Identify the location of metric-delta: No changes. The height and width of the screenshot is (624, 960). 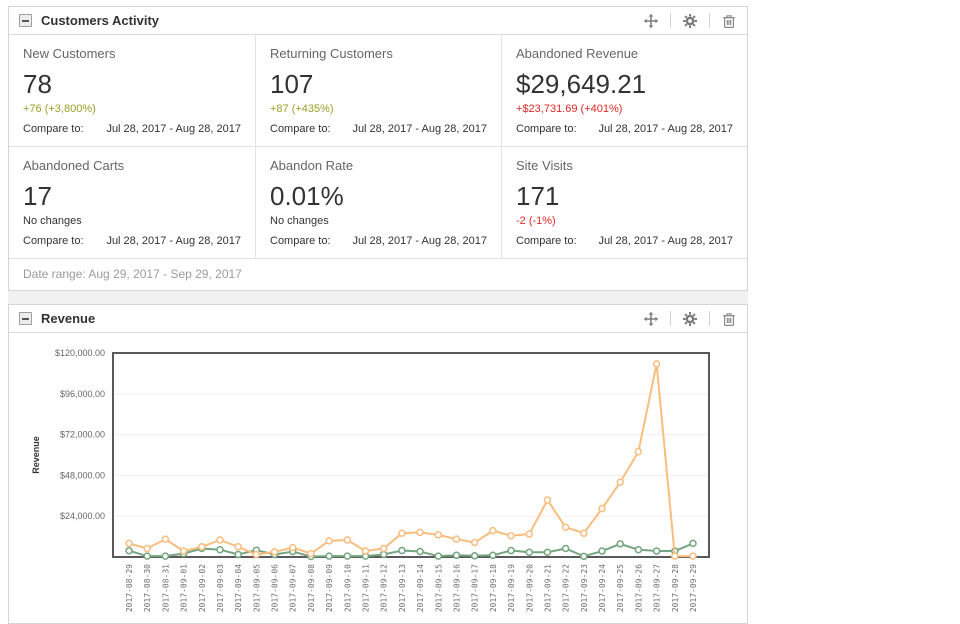
(52, 221).